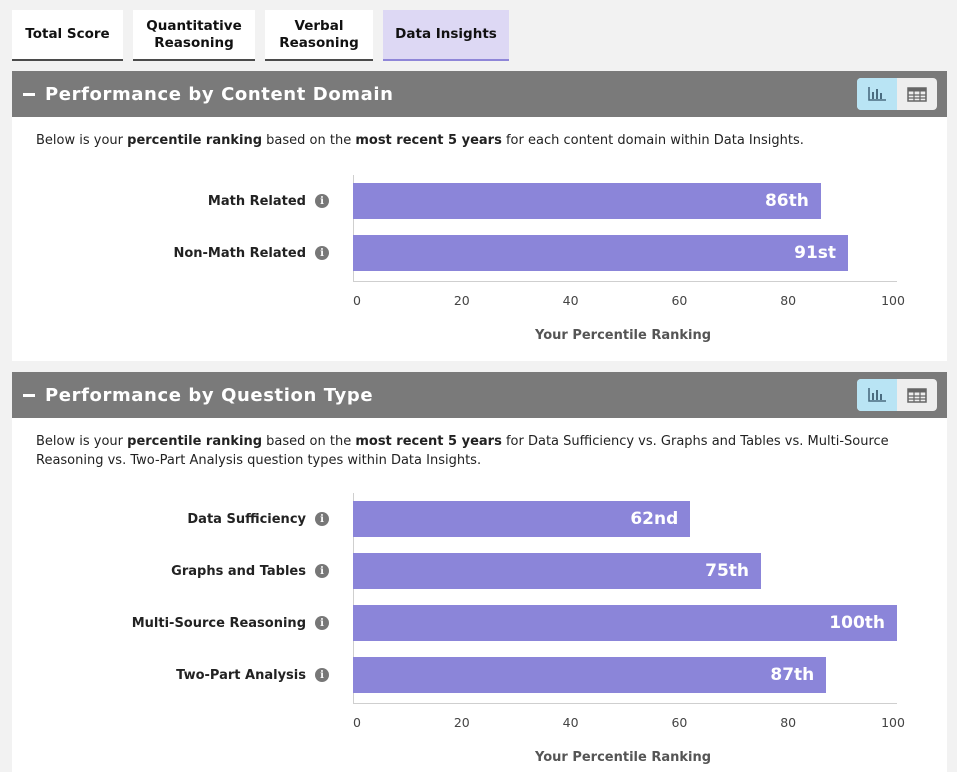  What do you see at coordinates (238, 571) in the screenshot?
I see `category-label-text: Graphs and Tables` at bounding box center [238, 571].